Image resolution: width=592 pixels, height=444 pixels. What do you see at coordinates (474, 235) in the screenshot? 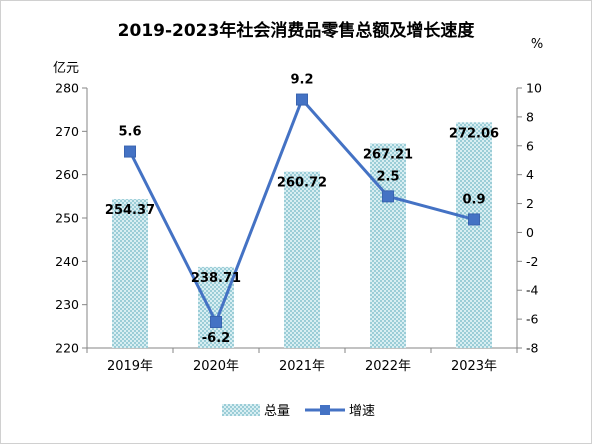
I see `bar-2023年` at bounding box center [474, 235].